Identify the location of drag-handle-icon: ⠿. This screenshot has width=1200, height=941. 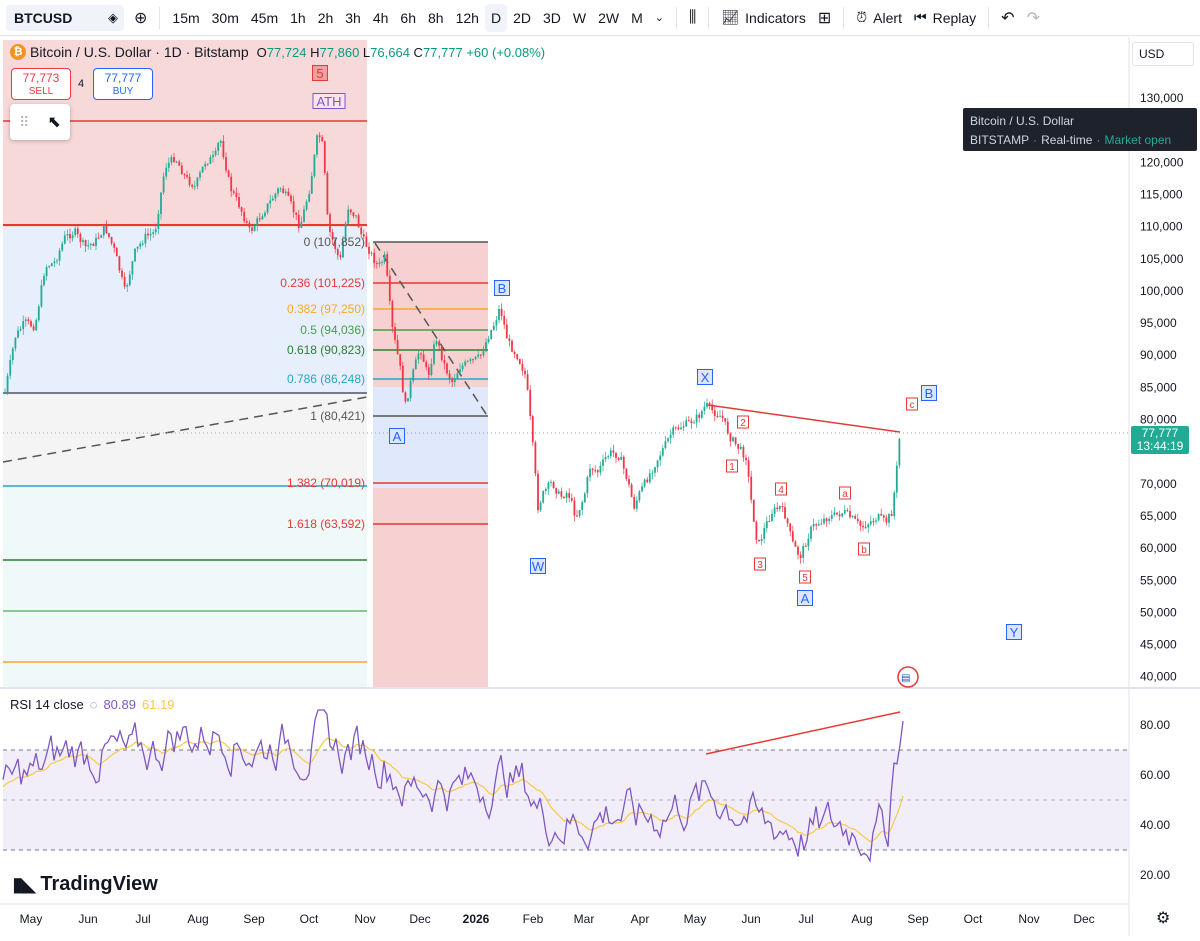
(24, 121).